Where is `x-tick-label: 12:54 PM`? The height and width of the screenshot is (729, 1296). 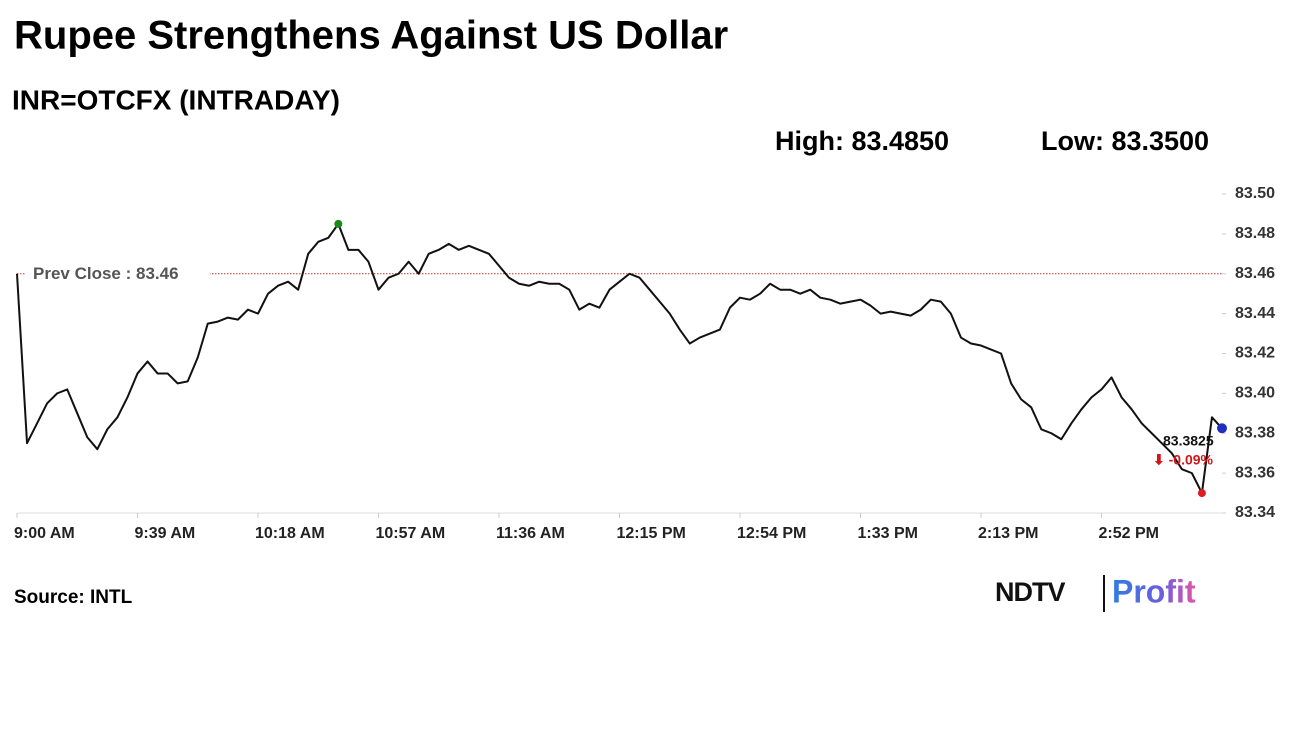
x-tick-label: 12:54 PM is located at coordinates (771, 533).